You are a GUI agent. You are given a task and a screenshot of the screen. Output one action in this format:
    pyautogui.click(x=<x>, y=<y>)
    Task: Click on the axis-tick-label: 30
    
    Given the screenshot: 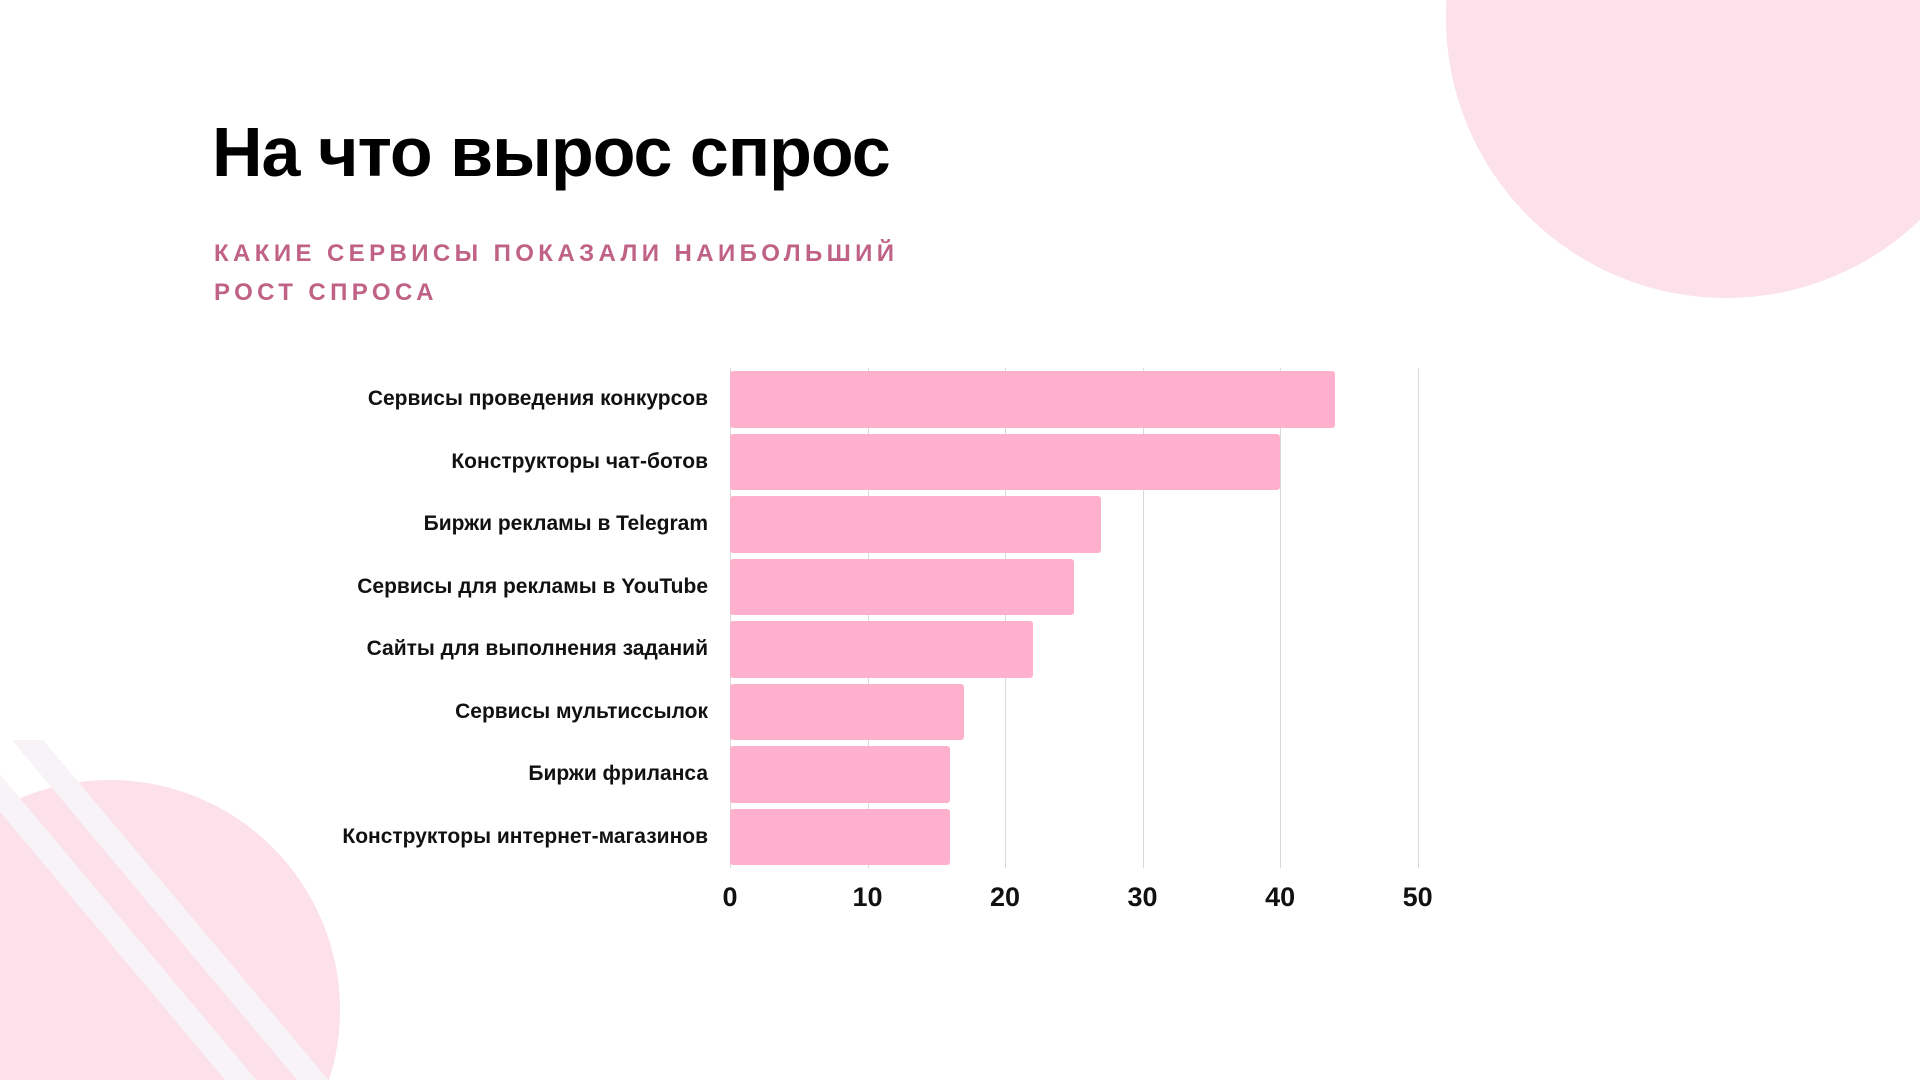 What is the action you would take?
    pyautogui.click(x=1142, y=897)
    